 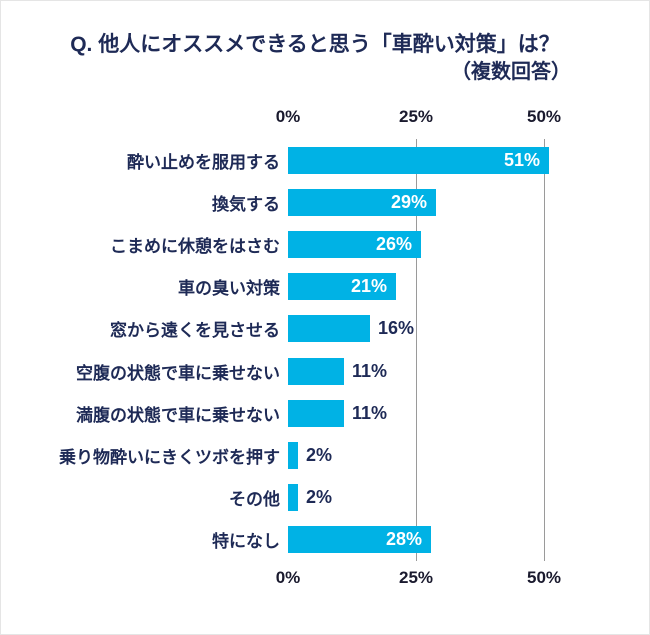 I want to click on top-axis-tick-25: 25%, so click(x=416, y=116).